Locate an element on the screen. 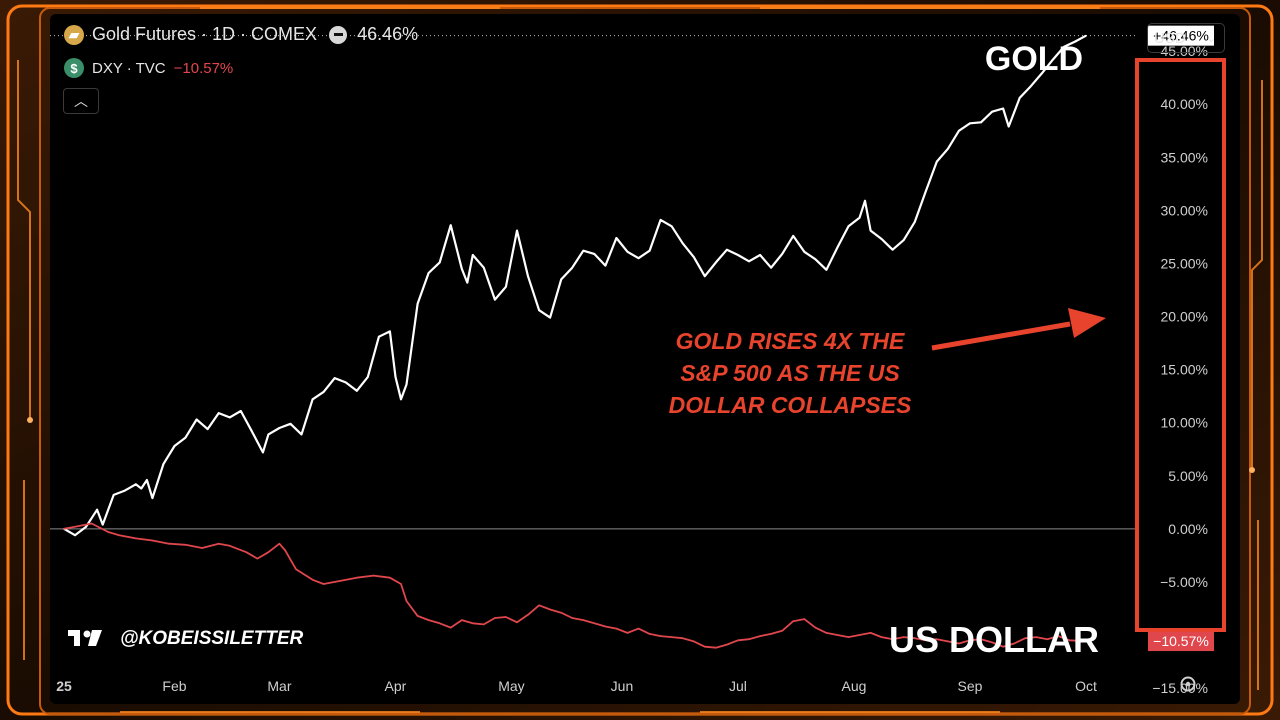  gear-ring is located at coordinates (1188, 684).